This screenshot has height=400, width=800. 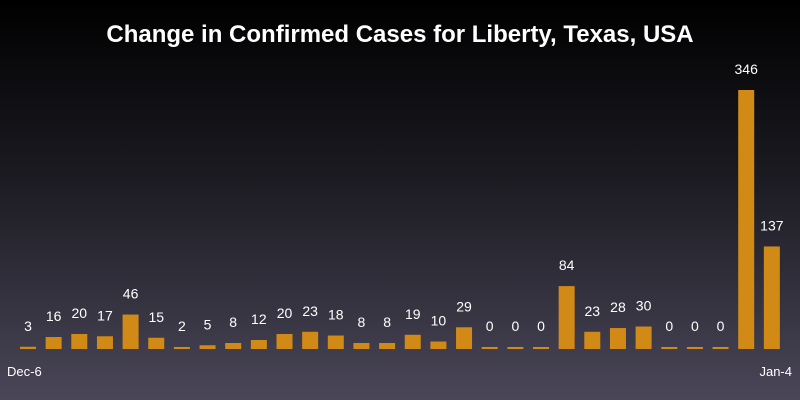 What do you see at coordinates (131, 294) in the screenshot?
I see `bar-value-label: 46` at bounding box center [131, 294].